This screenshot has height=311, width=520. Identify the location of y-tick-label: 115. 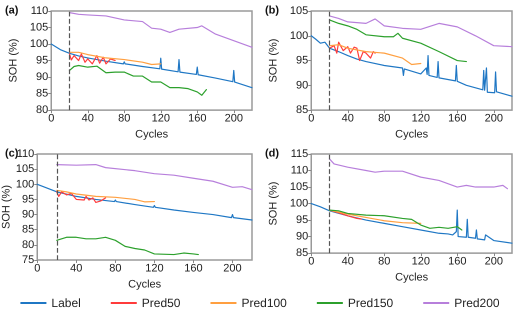
(299, 154).